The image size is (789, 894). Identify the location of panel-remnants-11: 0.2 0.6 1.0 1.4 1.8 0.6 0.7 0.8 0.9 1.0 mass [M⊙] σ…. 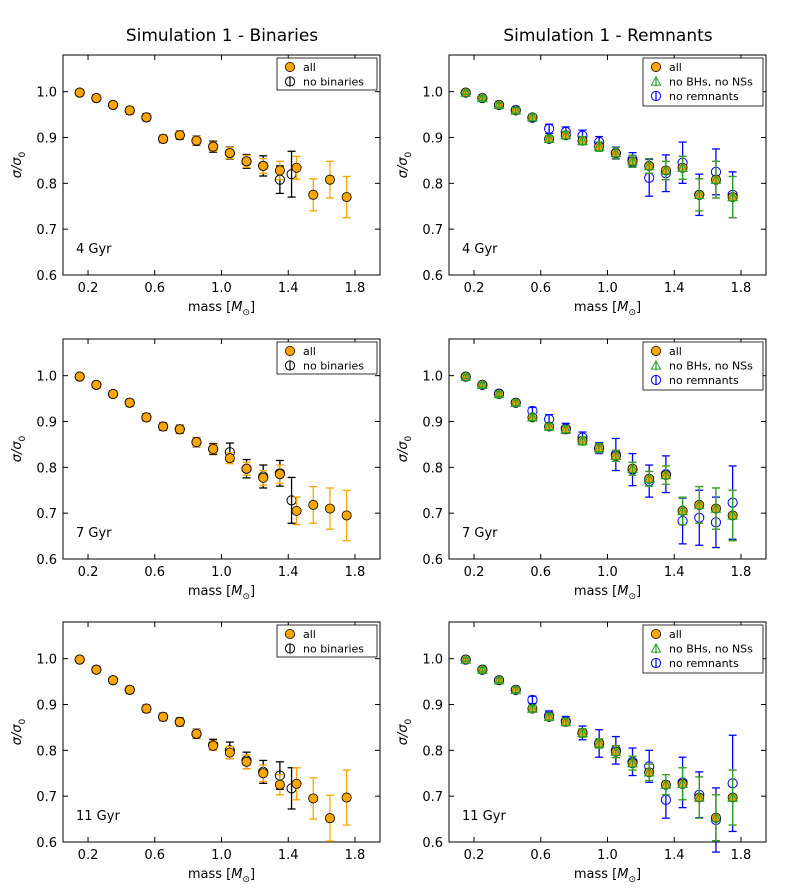
(581, 753).